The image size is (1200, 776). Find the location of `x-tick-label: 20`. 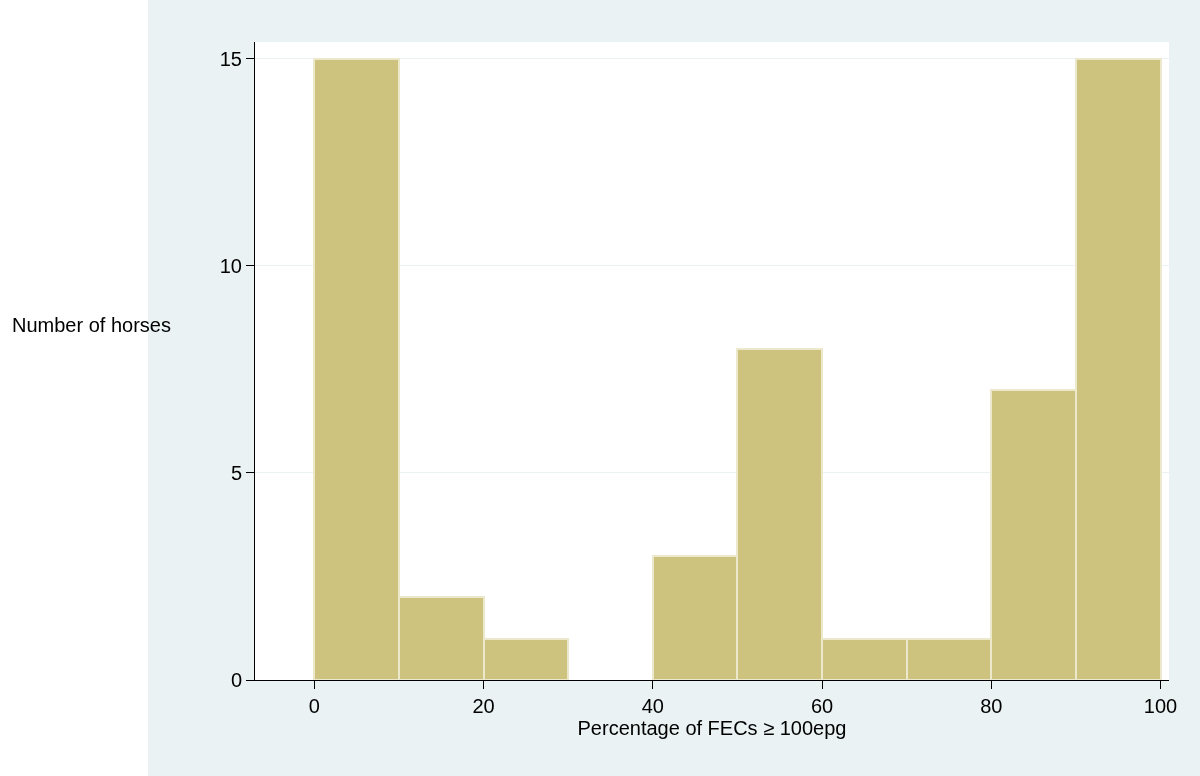

x-tick-label: 20 is located at coordinates (483, 706).